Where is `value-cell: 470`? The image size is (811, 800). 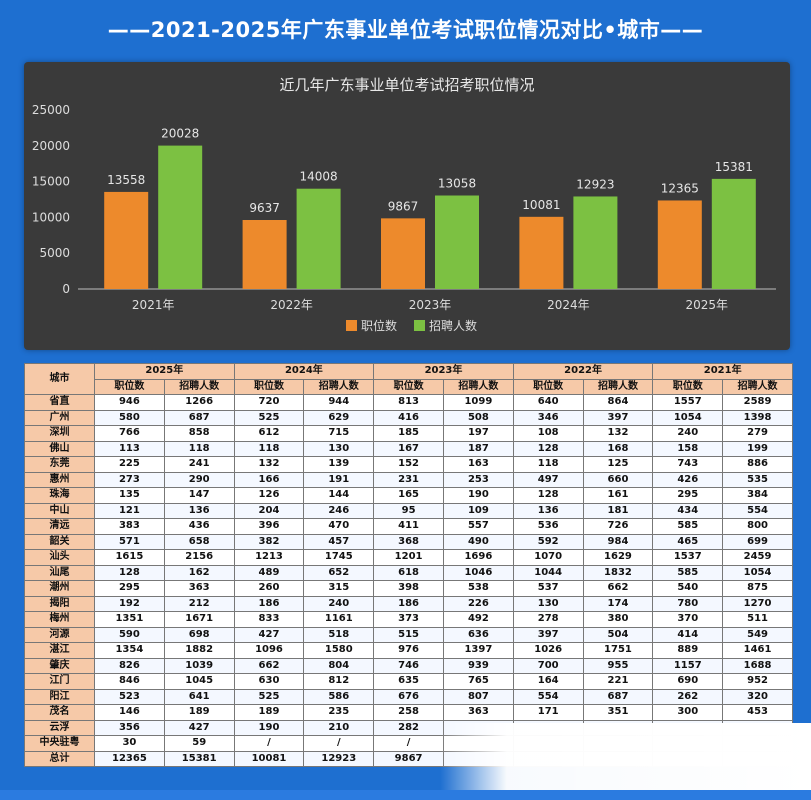
value-cell: 470 is located at coordinates (339, 526).